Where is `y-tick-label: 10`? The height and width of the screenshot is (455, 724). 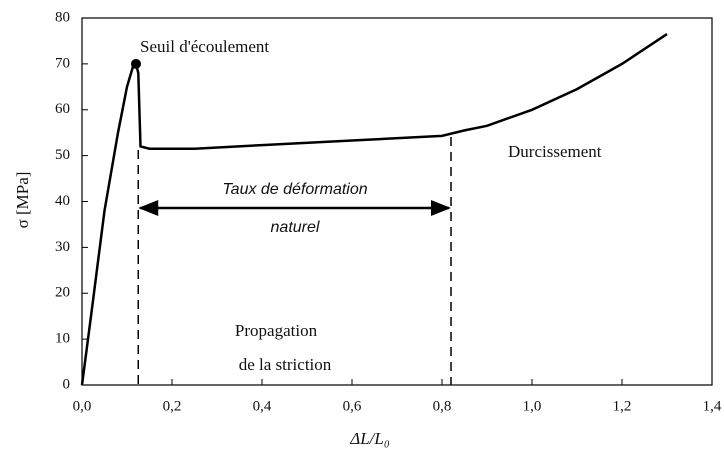 y-tick-label: 10 is located at coordinates (62, 339).